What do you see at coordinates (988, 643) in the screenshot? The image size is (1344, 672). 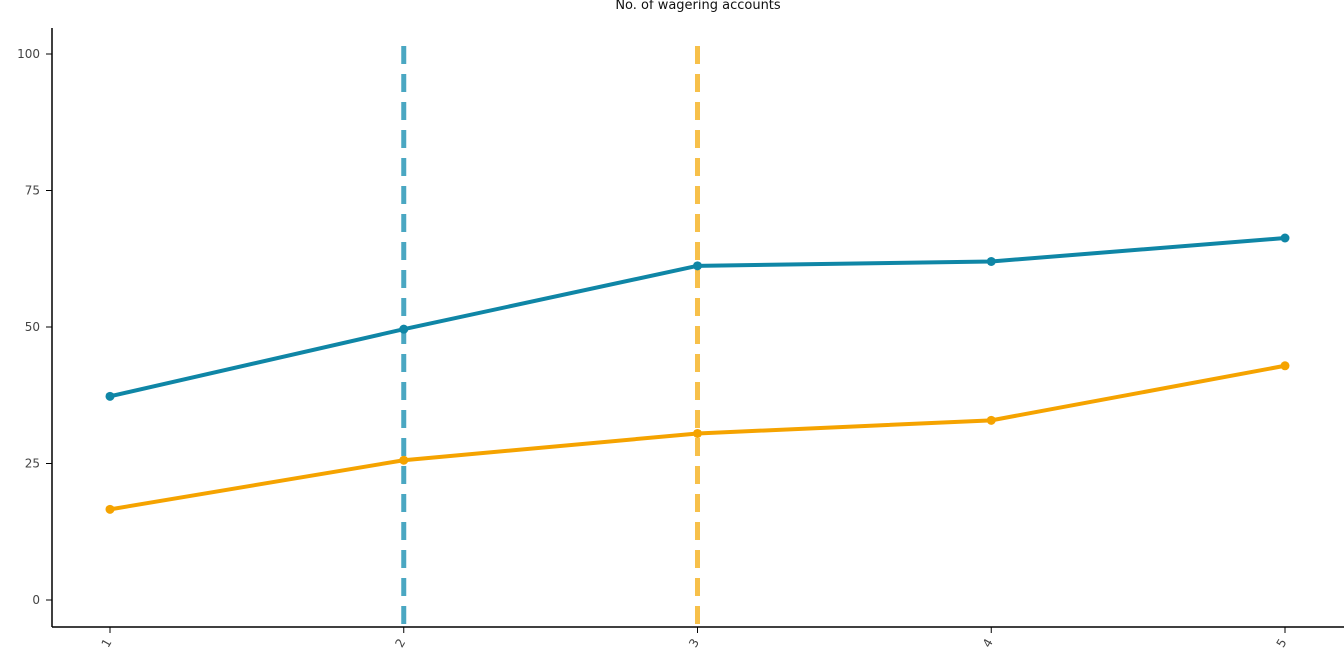 I see `x-tick-label: 4` at bounding box center [988, 643].